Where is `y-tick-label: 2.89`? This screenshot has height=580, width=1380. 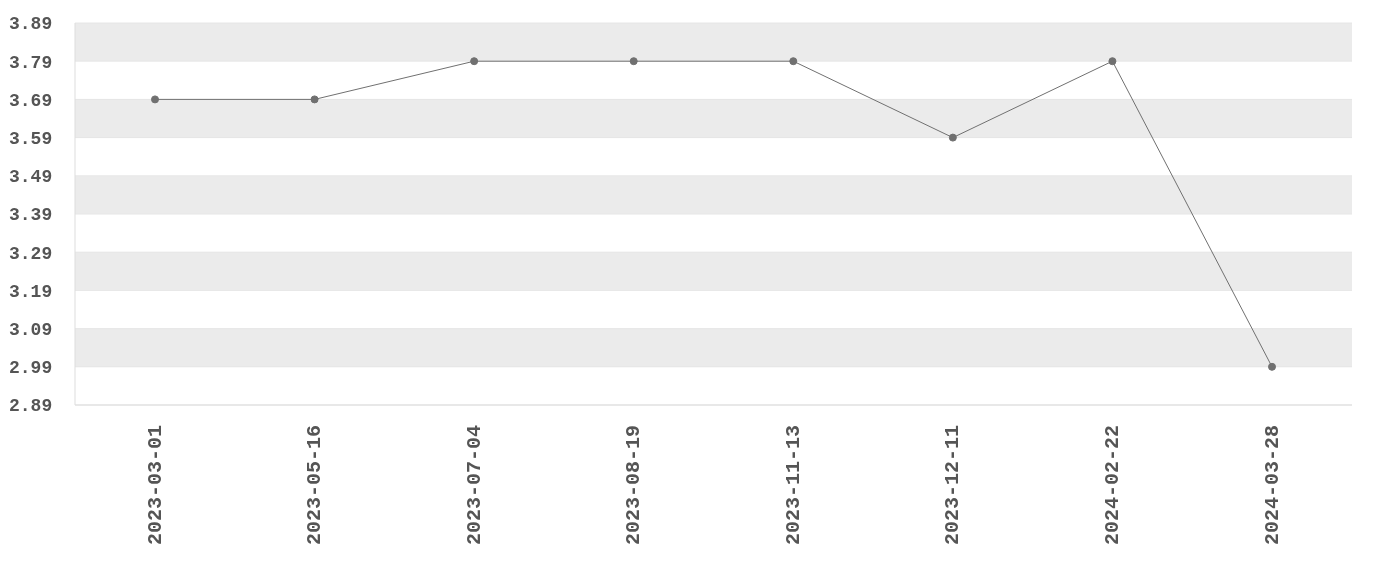
y-tick-label: 2.89 is located at coordinates (31, 406).